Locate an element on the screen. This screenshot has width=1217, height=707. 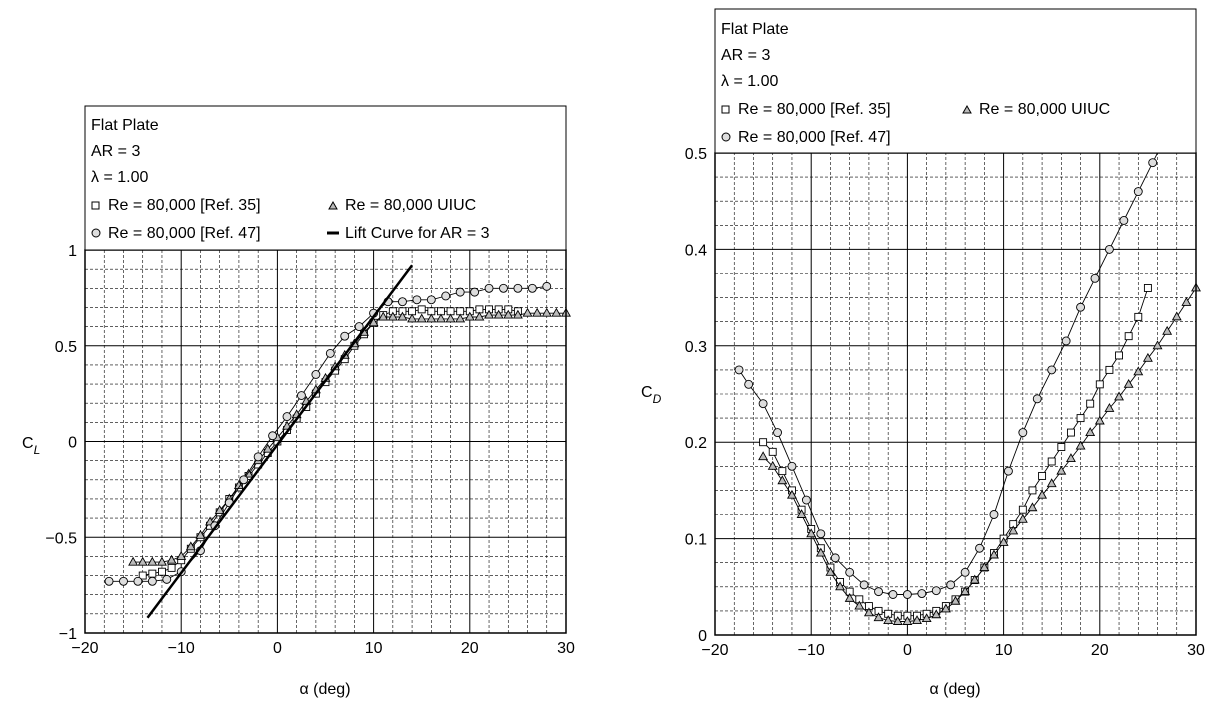
left-legend-circle-marker is located at coordinates (96, 233).